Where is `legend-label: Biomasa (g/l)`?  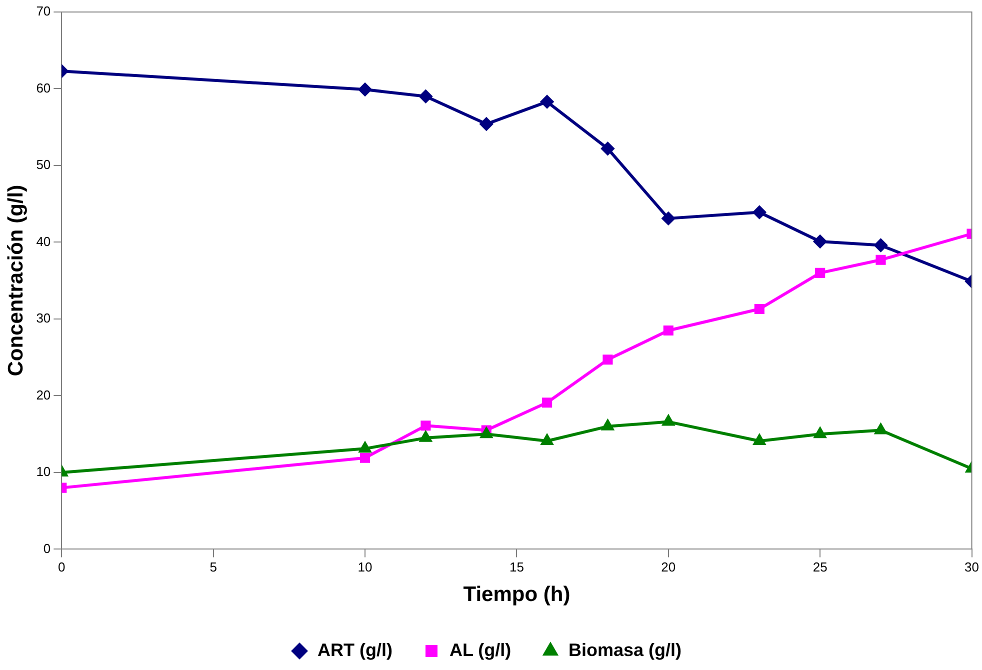 legend-label: Biomasa (g/l) is located at coordinates (625, 650).